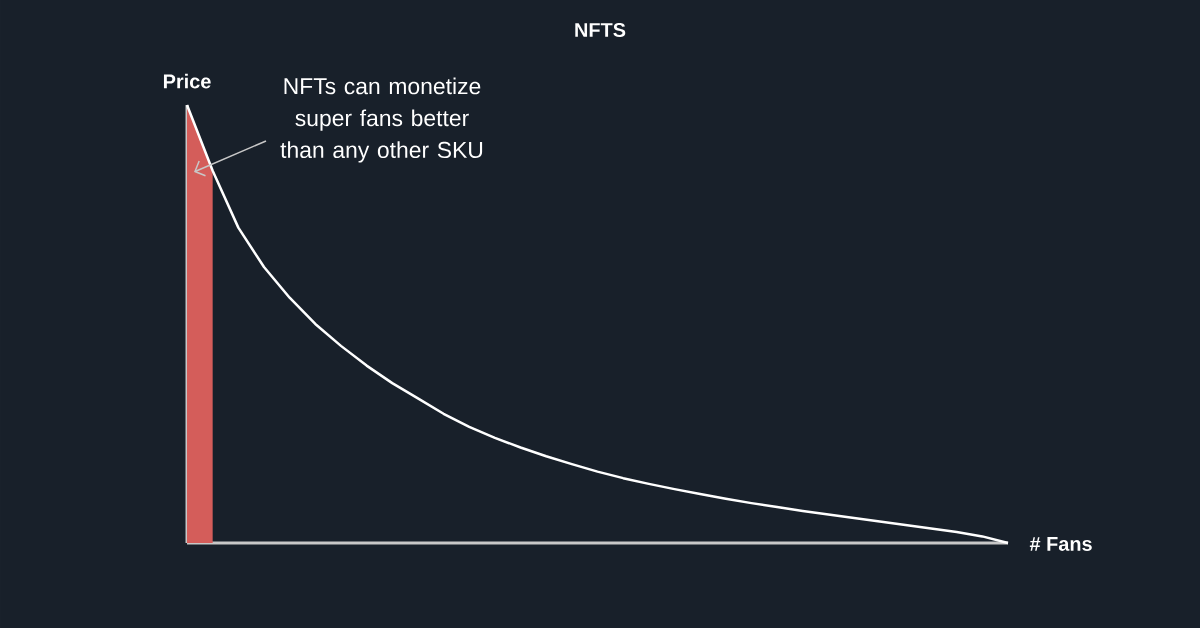 The image size is (1200, 628). I want to click on annotation: NFTs can monetize super fans better than any other SKU, so click(381, 120).